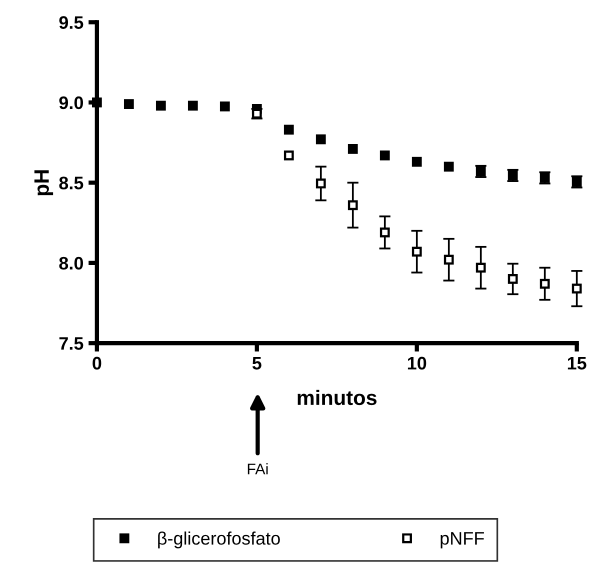 This screenshot has height=570, width=591. Describe the element at coordinates (71, 103) in the screenshot. I see `y-tick-label: 9.0` at that location.